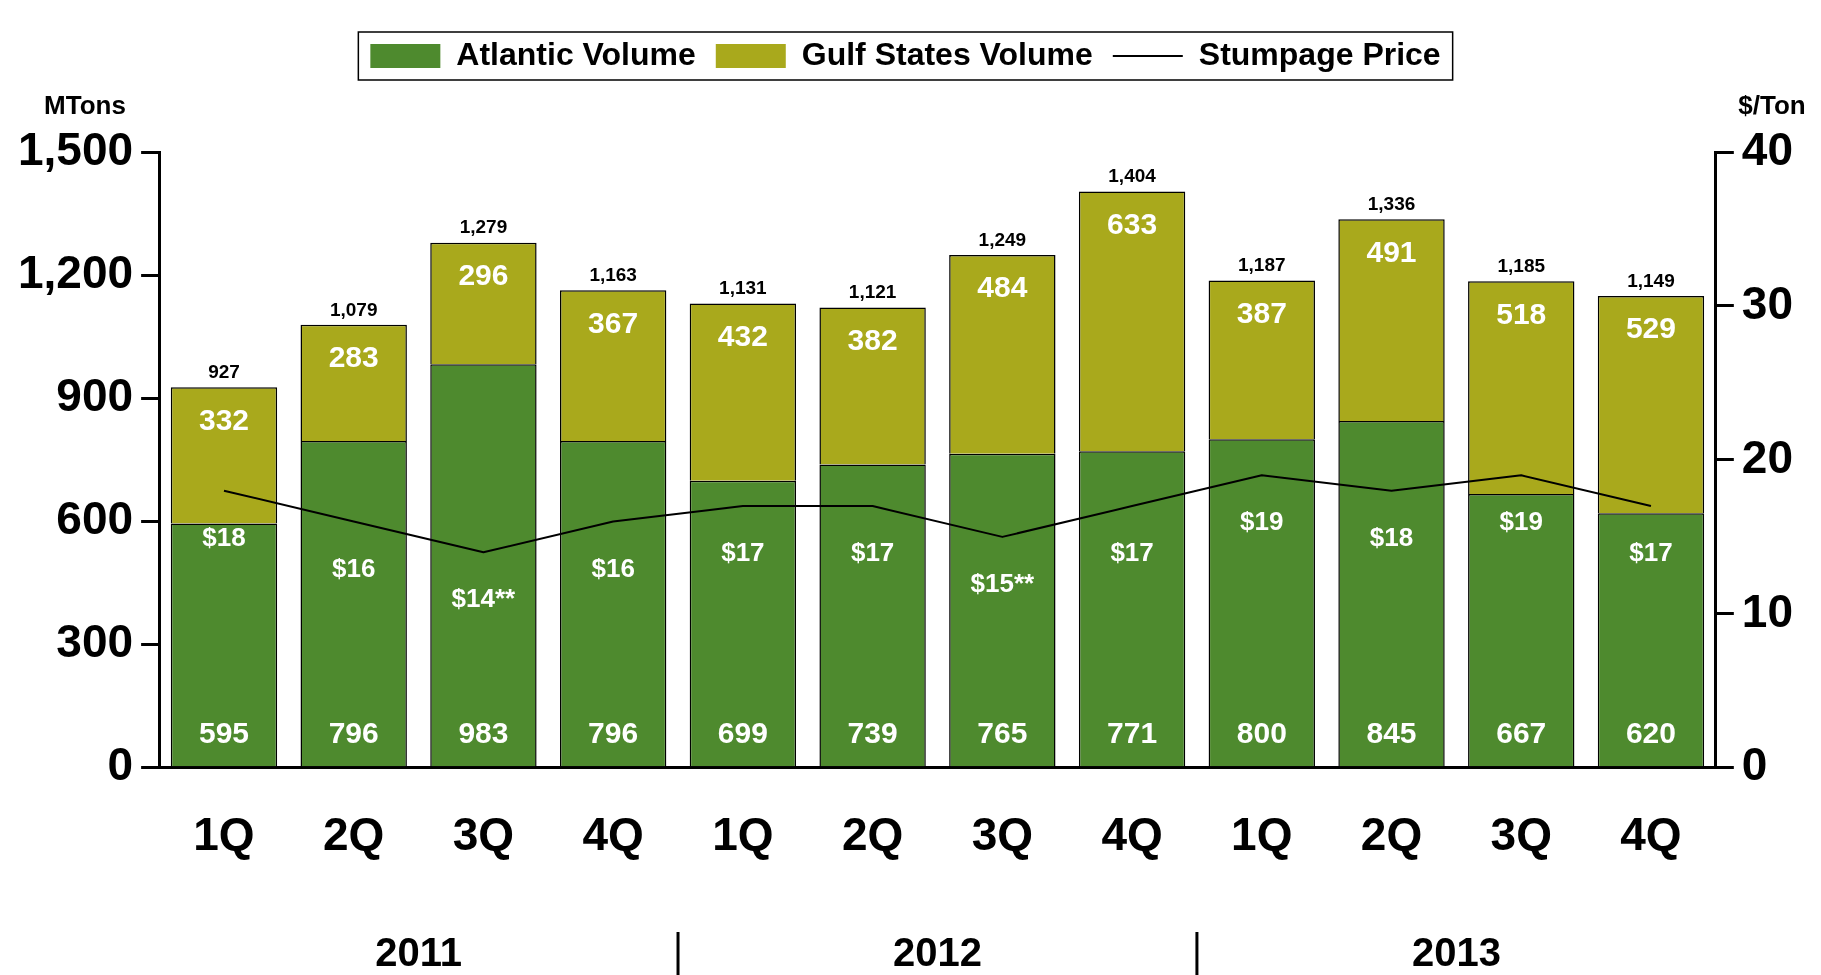 This screenshot has width=1821, height=975. I want to click on data-label: 667, so click(1521, 732).